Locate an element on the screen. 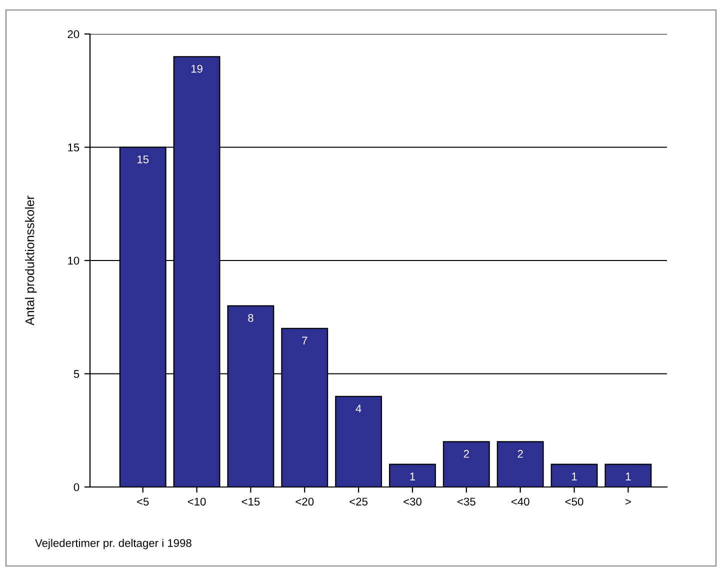 The height and width of the screenshot is (576, 723). y-tick-label: 10 is located at coordinates (74, 260).